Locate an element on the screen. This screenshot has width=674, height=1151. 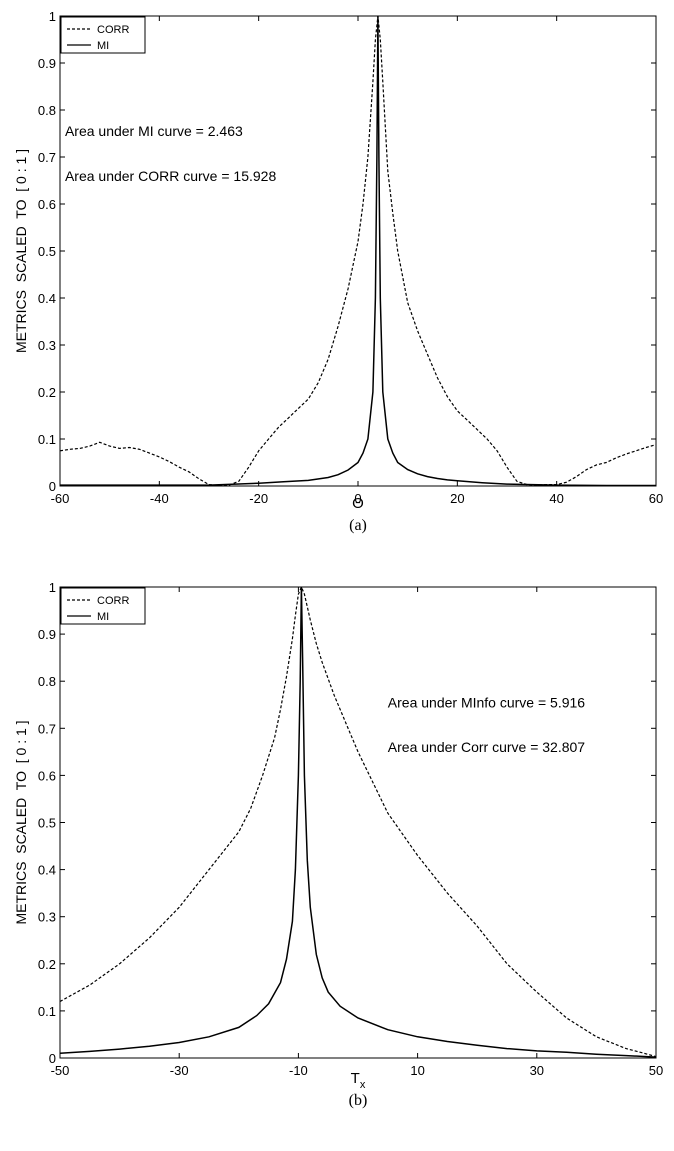
panel-caption: (a) is located at coordinates (358, 525).